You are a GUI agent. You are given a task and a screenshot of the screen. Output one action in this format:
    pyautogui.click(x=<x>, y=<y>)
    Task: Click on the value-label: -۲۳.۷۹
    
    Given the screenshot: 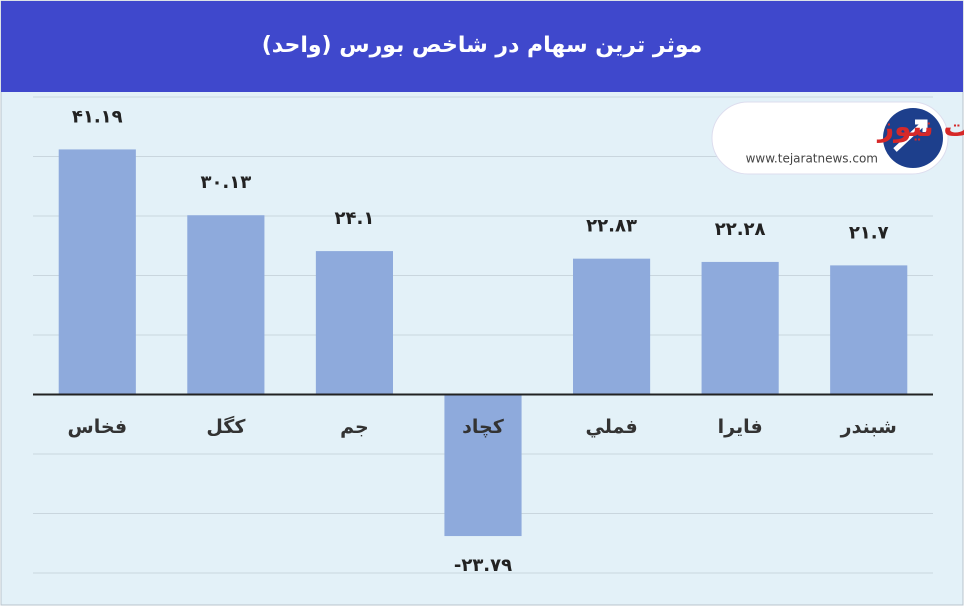 What is the action you would take?
    pyautogui.click(x=483, y=565)
    